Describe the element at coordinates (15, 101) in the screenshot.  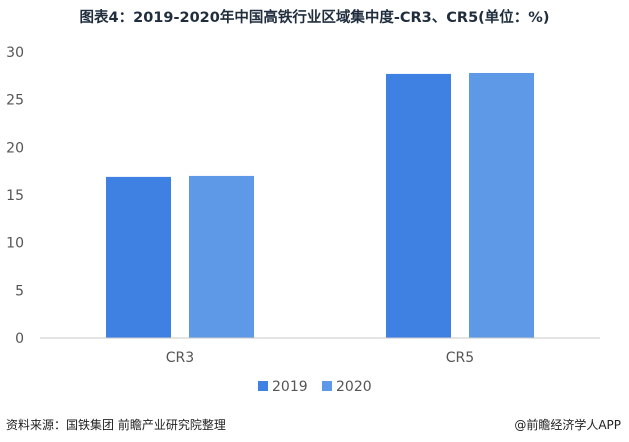
I see `y-tick-label: 25` at that location.